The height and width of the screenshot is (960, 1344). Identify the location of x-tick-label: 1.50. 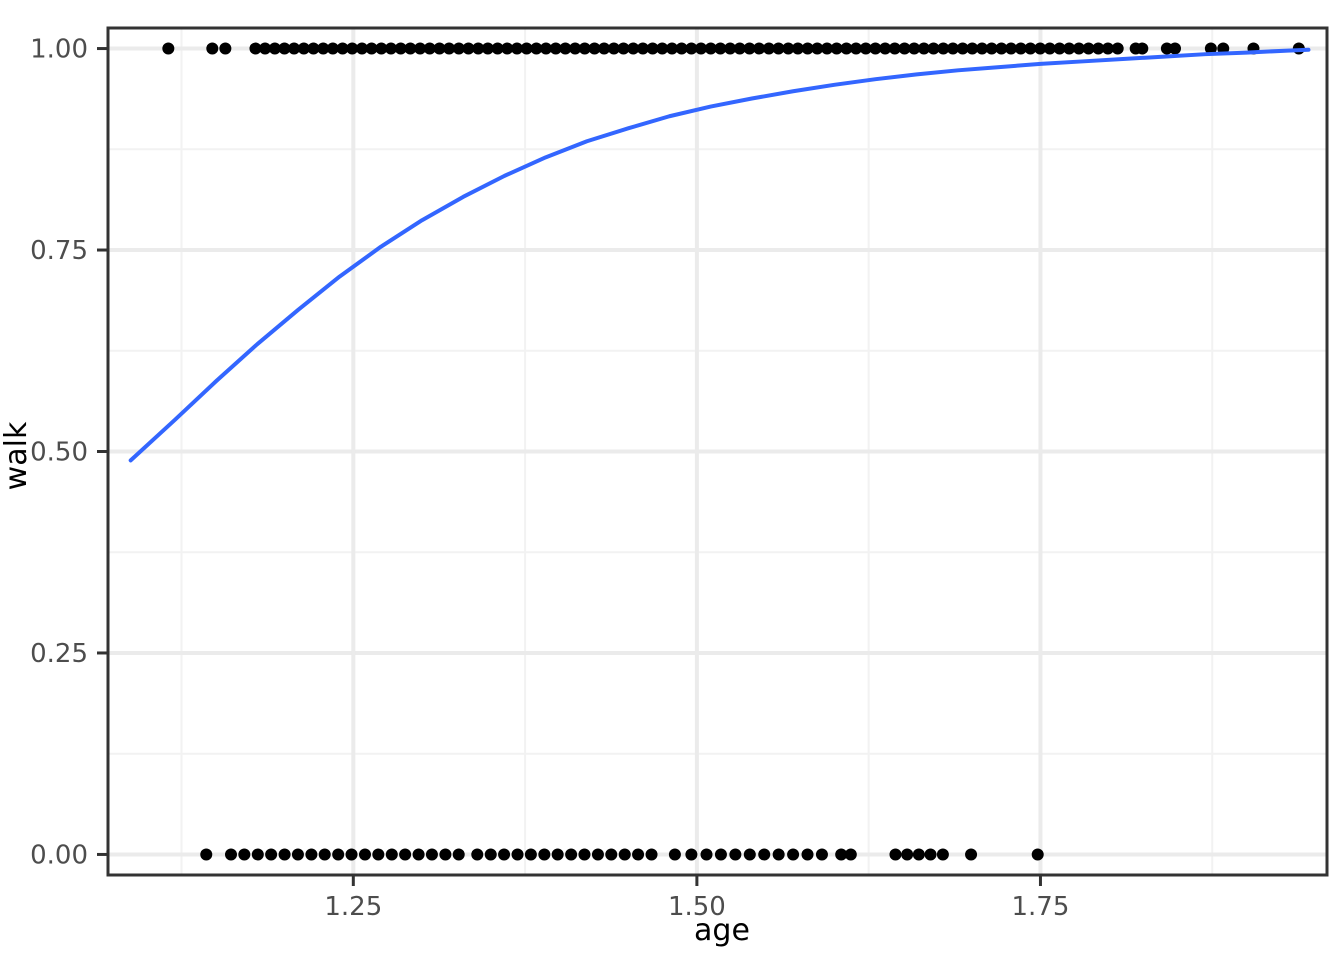
(697, 907).